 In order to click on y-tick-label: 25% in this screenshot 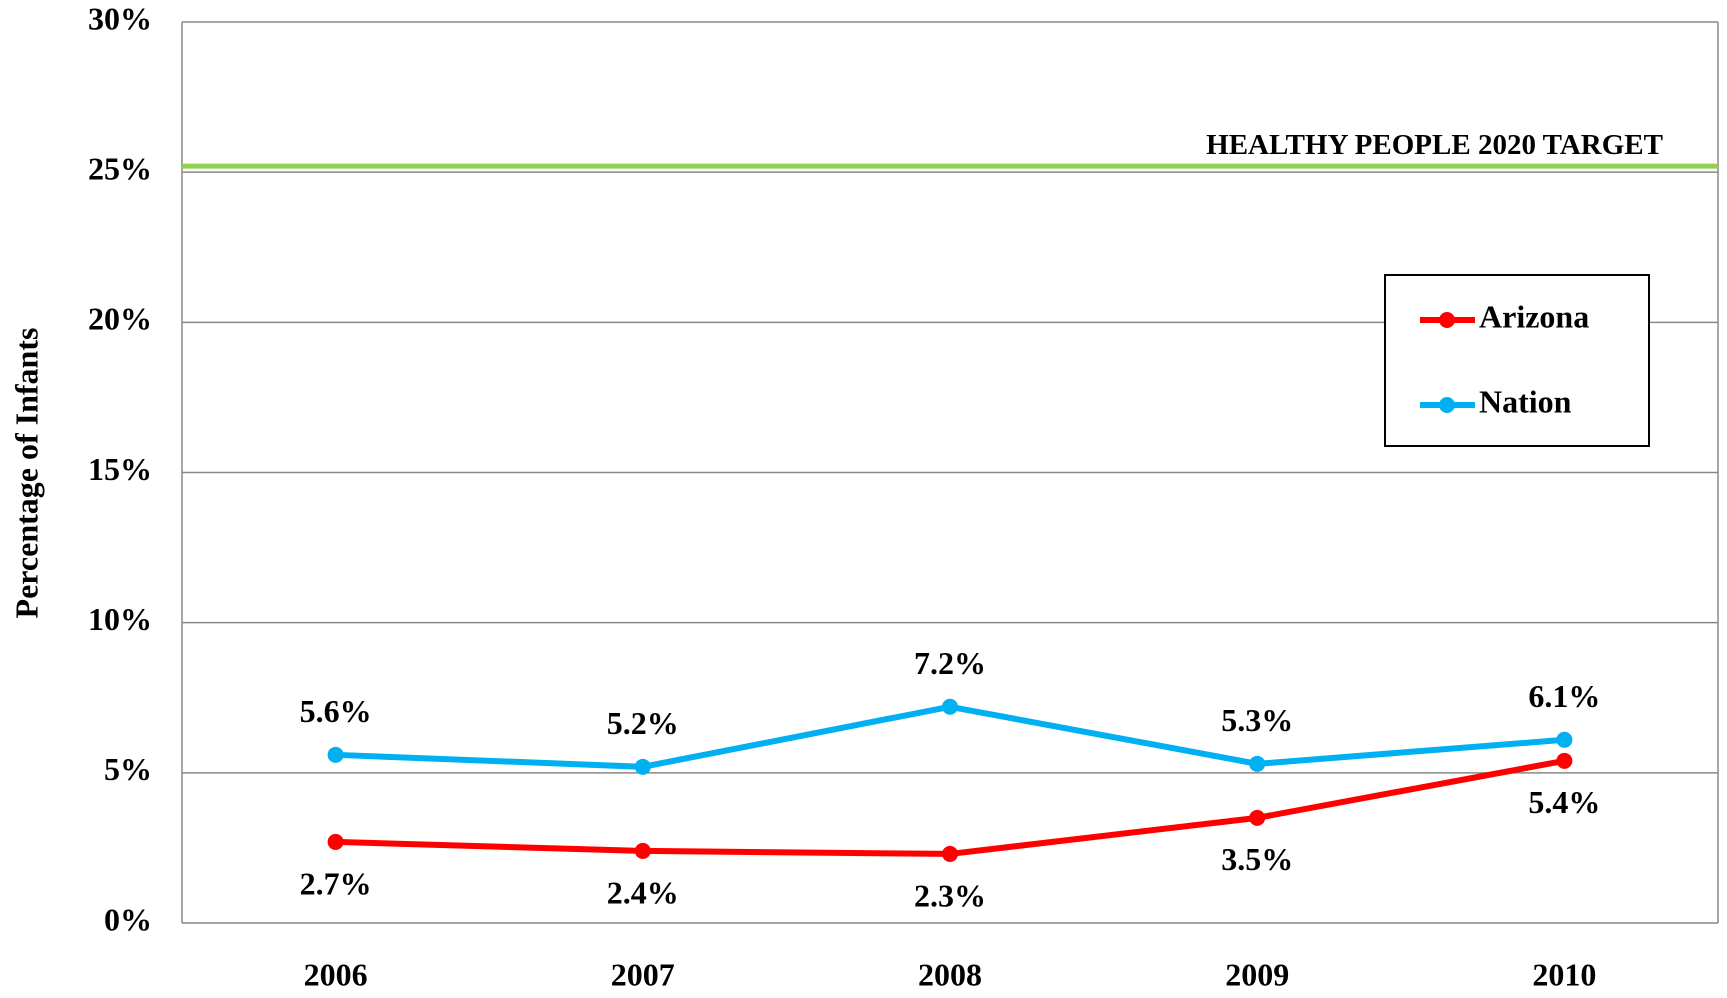, I will do `click(120, 169)`.